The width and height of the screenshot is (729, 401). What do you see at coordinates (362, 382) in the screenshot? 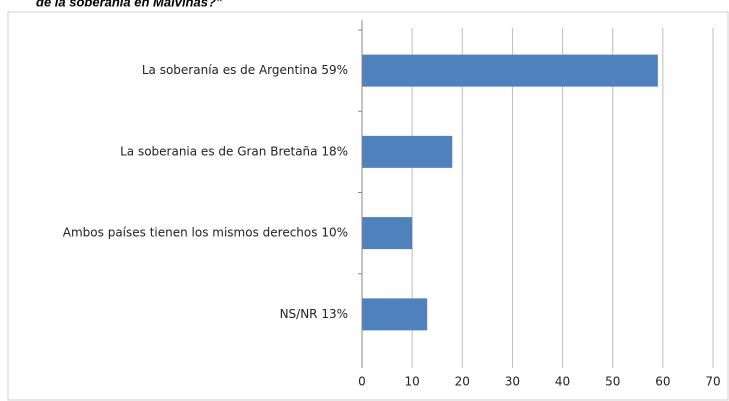
I see `x-tick-label: 0` at bounding box center [362, 382].